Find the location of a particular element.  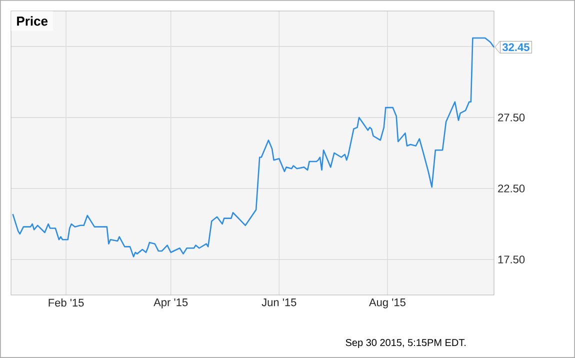

x-tick-label: Jun '15 is located at coordinates (279, 302).